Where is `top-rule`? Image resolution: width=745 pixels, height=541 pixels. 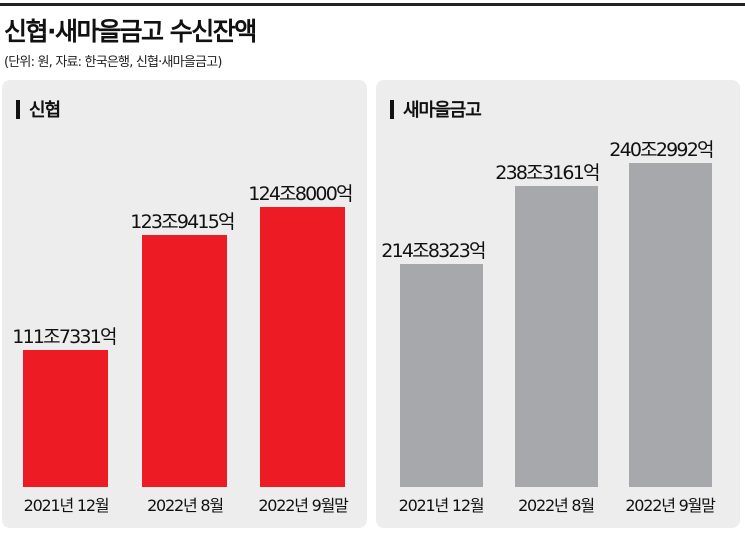 top-rule is located at coordinates (372, 4).